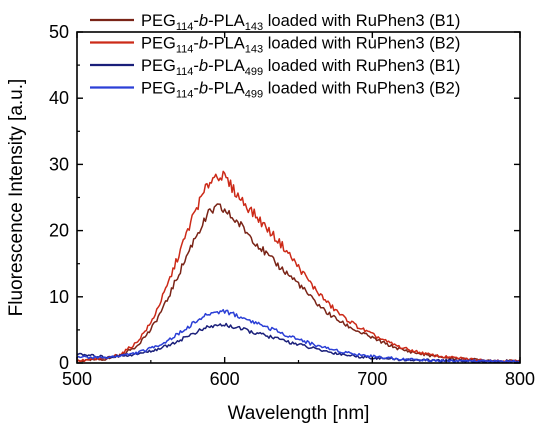  What do you see at coordinates (299, 413) in the screenshot?
I see `x-axis-title: Wavelength [nm]` at bounding box center [299, 413].